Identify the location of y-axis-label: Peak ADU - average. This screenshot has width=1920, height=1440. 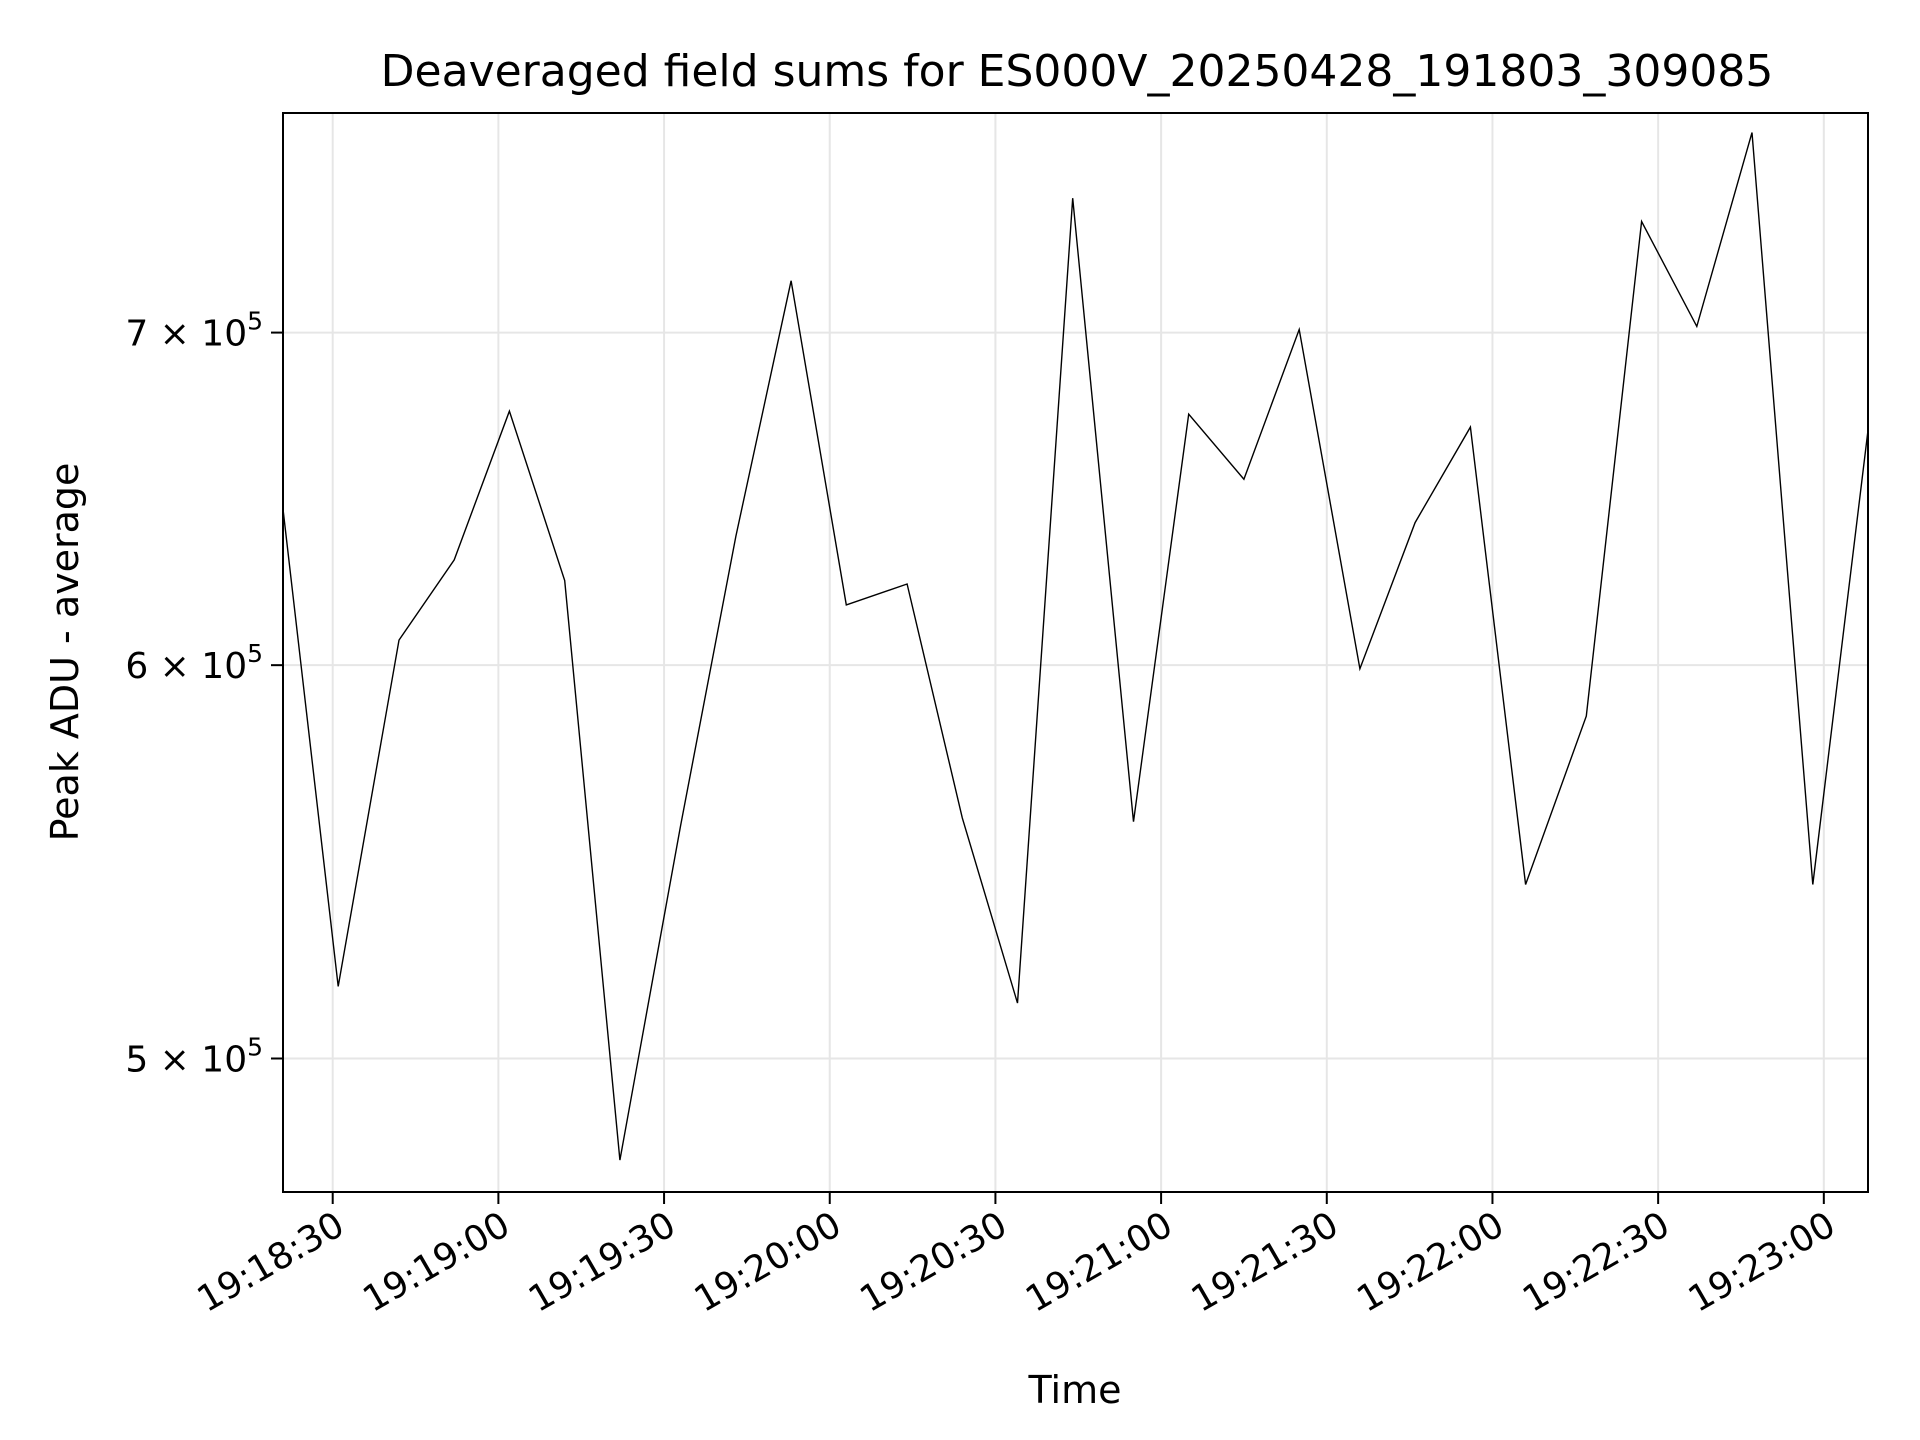
(65, 652).